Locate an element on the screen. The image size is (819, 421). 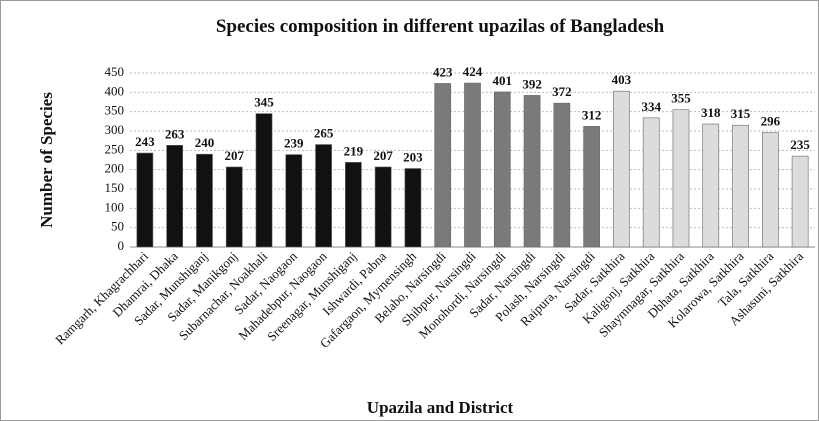
value-label: 296 is located at coordinates (771, 121).